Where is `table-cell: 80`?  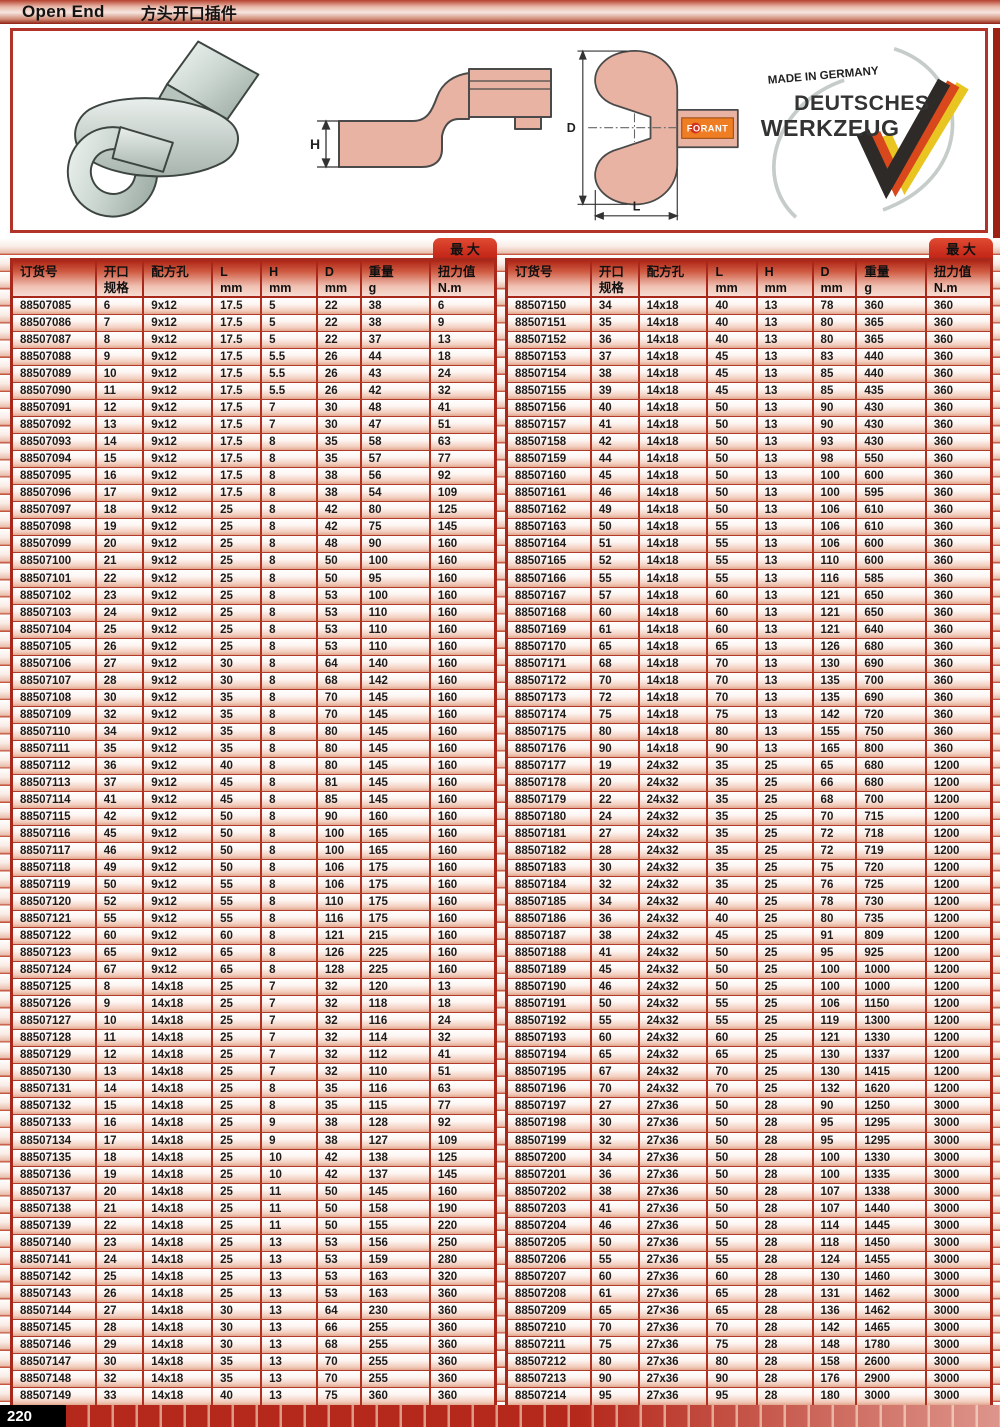
table-cell: 80 is located at coordinates (836, 323).